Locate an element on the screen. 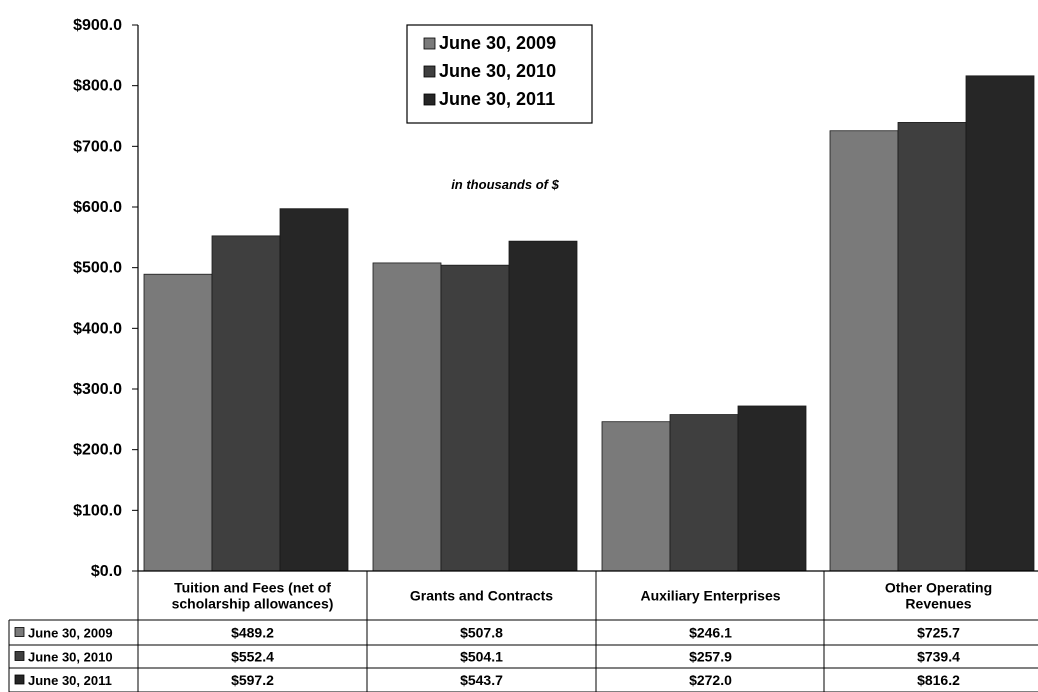 The height and width of the screenshot is (692, 1038). table-cell-value: $246.1 is located at coordinates (710, 633).